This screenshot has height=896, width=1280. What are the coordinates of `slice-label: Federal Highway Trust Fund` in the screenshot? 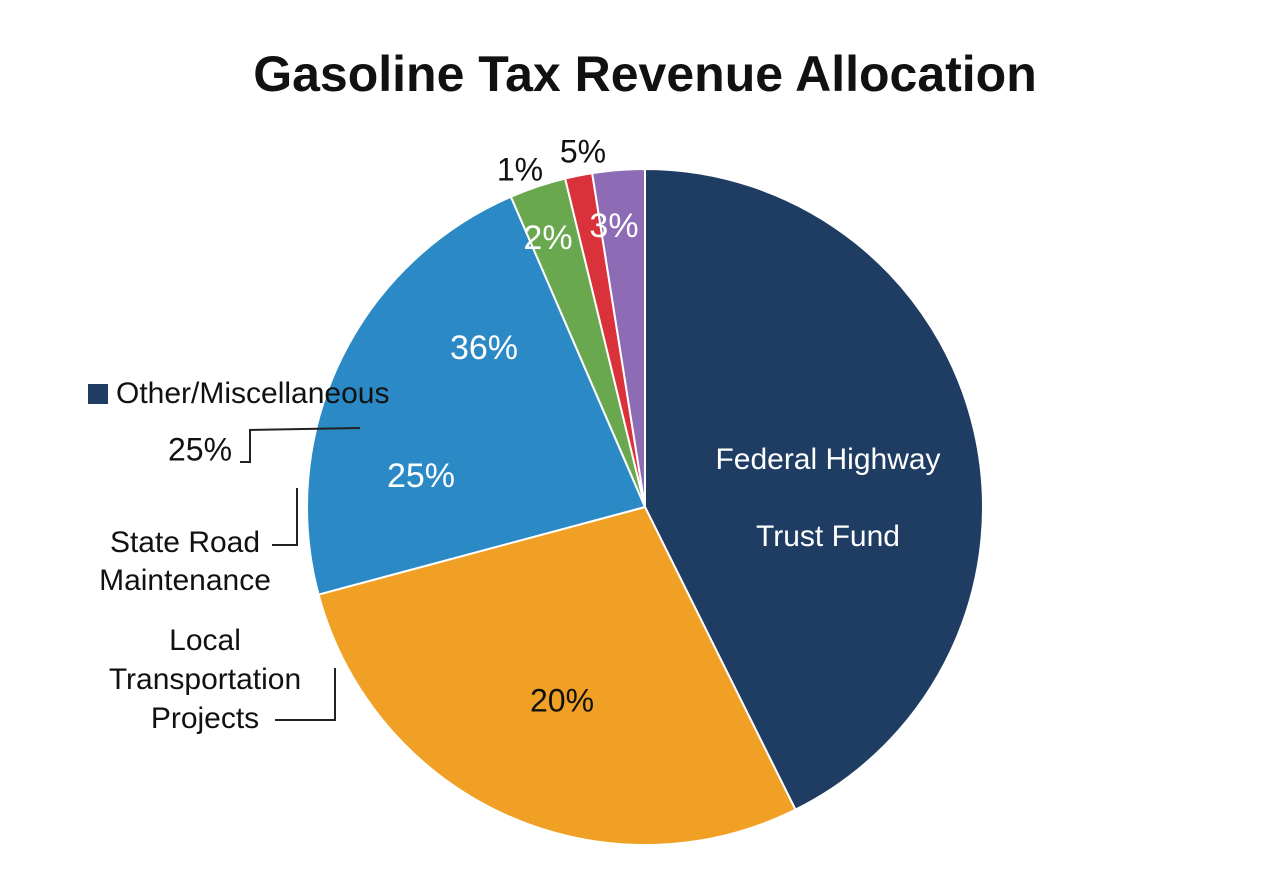 It's located at (828, 498).